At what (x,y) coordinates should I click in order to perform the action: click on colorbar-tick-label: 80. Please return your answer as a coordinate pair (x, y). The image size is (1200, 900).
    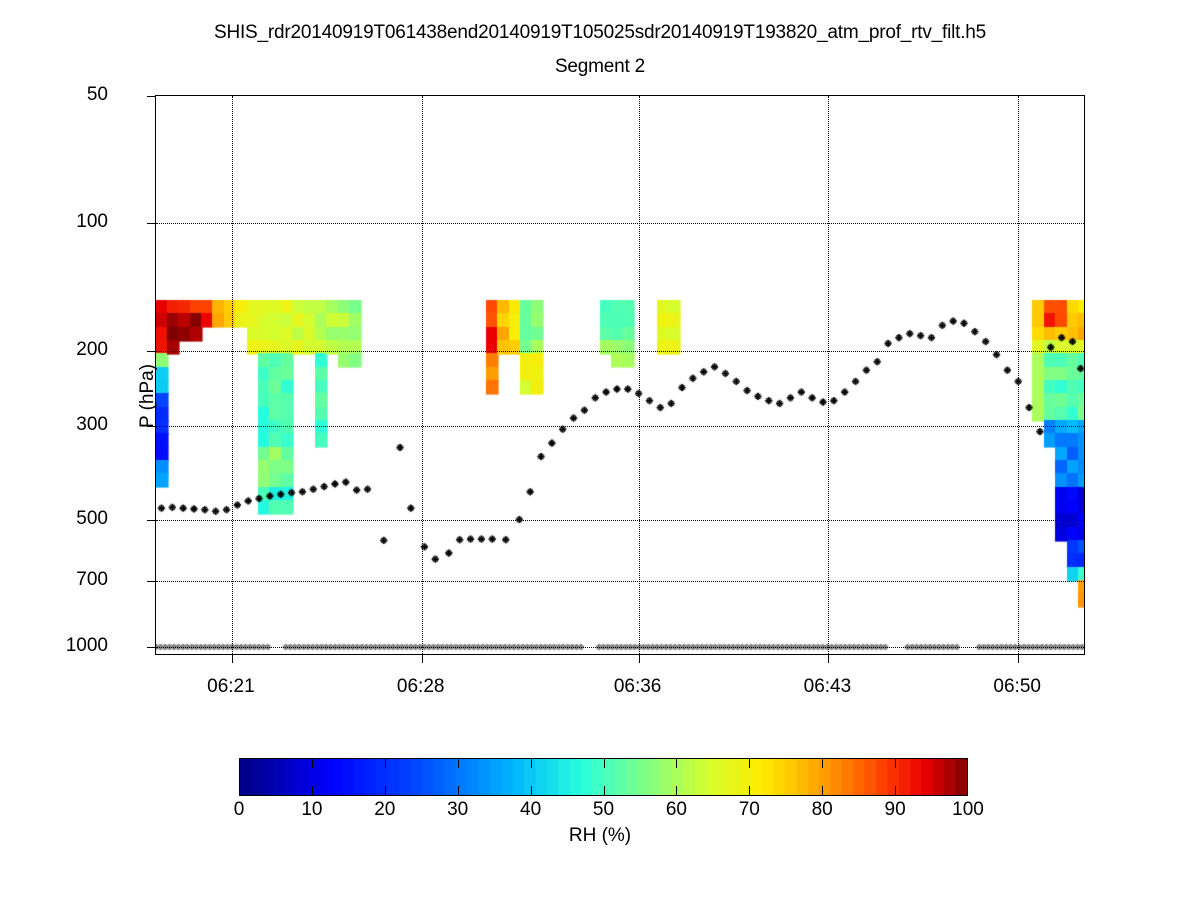
    Looking at the image, I should click on (822, 809).